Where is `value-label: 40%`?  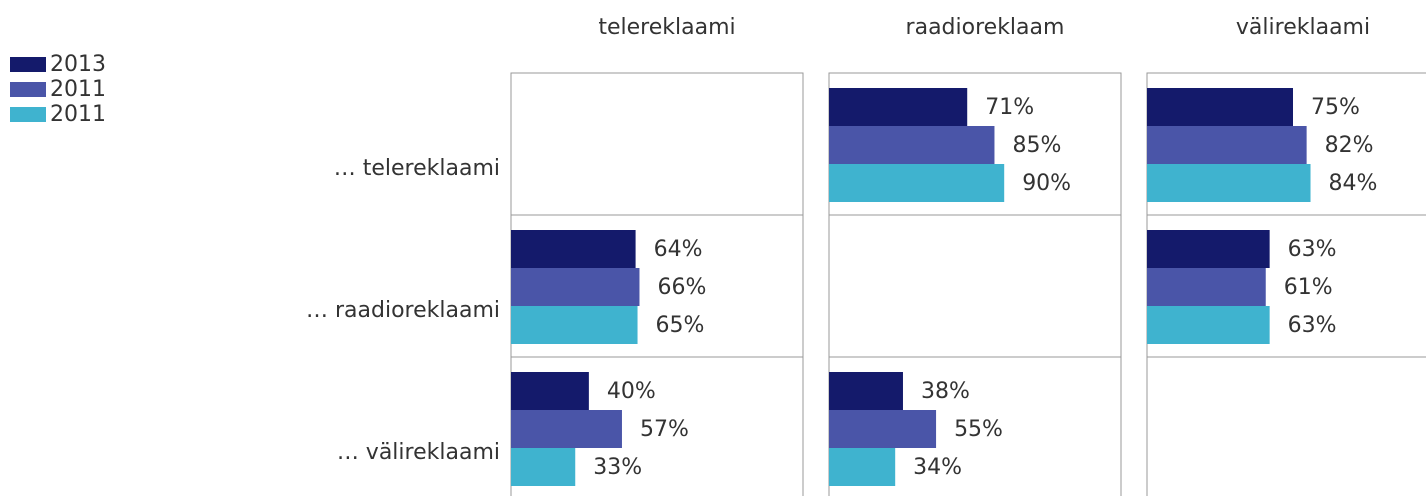 value-label: 40% is located at coordinates (631, 391).